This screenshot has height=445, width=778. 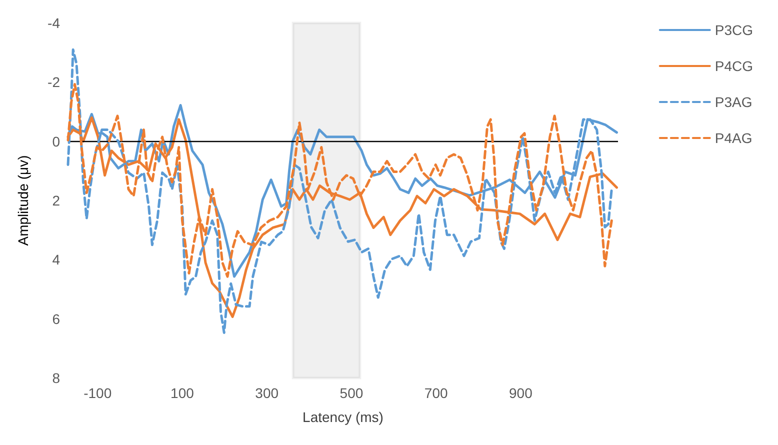 What do you see at coordinates (733, 138) in the screenshot?
I see `legend-label: P4AG` at bounding box center [733, 138].